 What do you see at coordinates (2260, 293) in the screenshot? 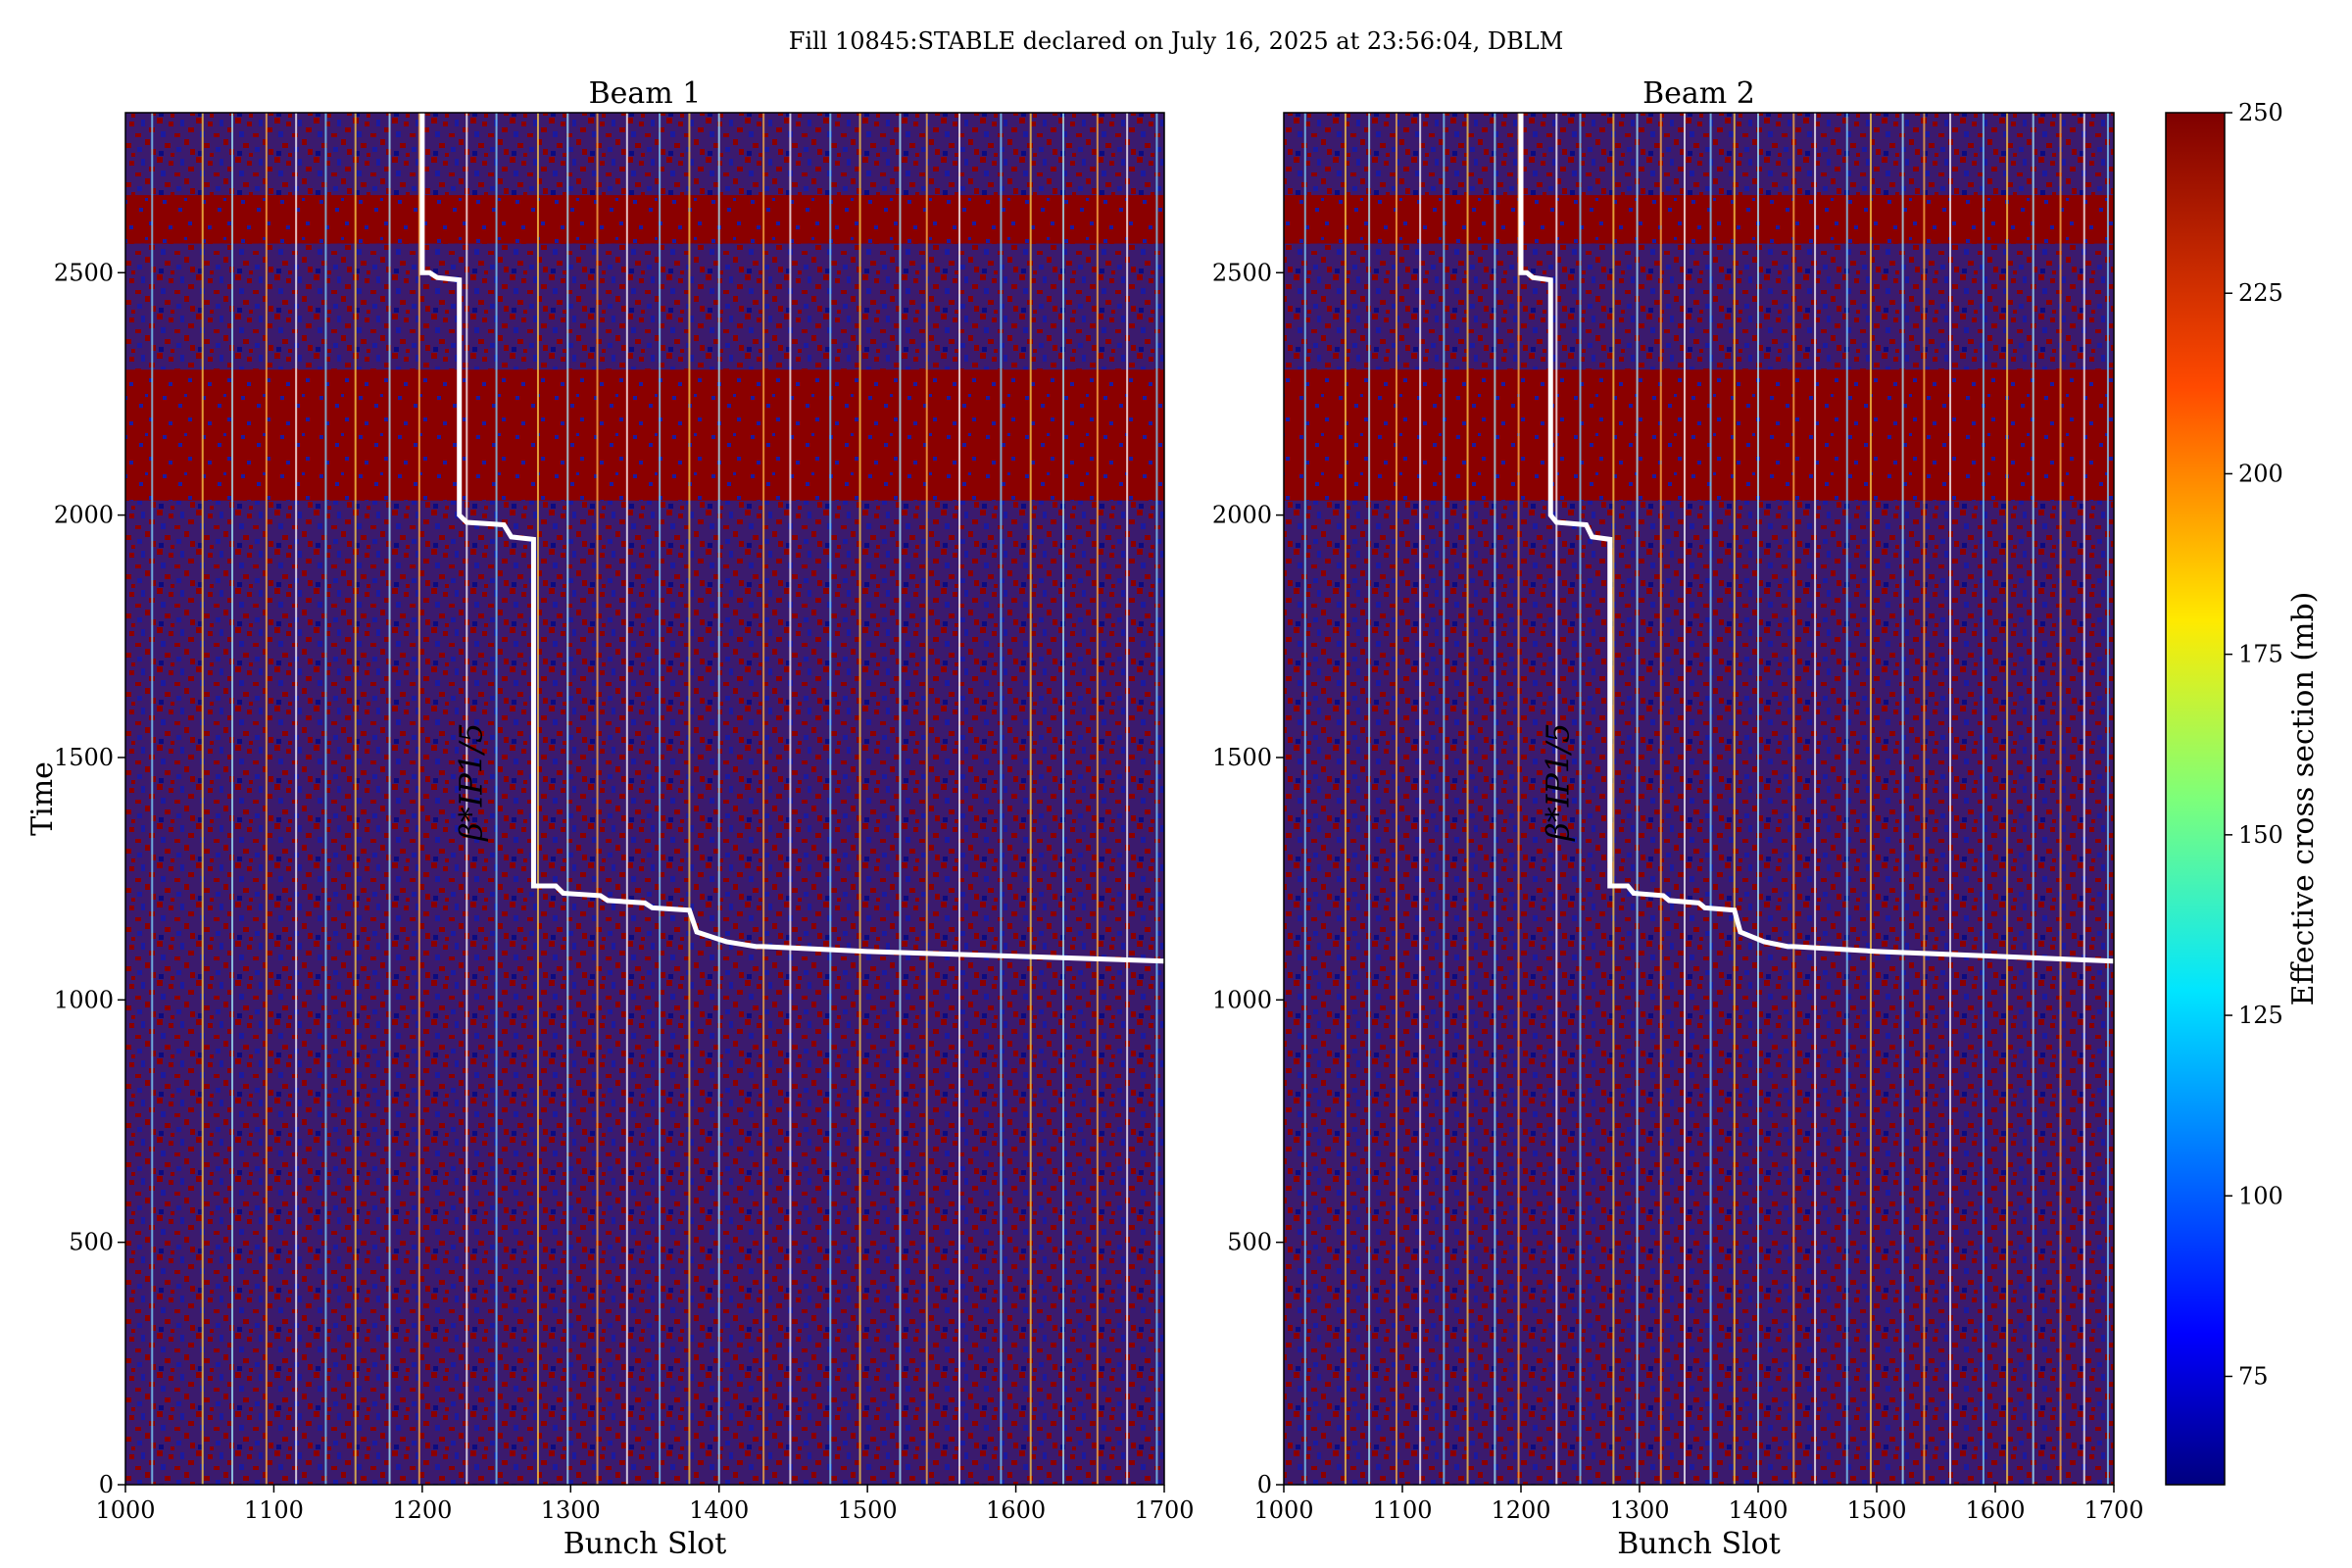
I see `colorbar-tick-label: 225` at bounding box center [2260, 293].